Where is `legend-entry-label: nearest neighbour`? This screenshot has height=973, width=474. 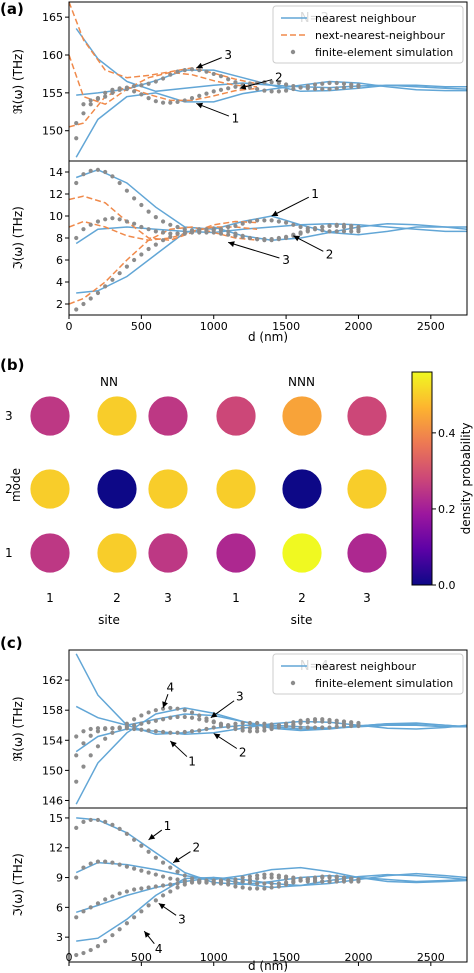
legend-entry-label: nearest neighbour is located at coordinates (366, 18).